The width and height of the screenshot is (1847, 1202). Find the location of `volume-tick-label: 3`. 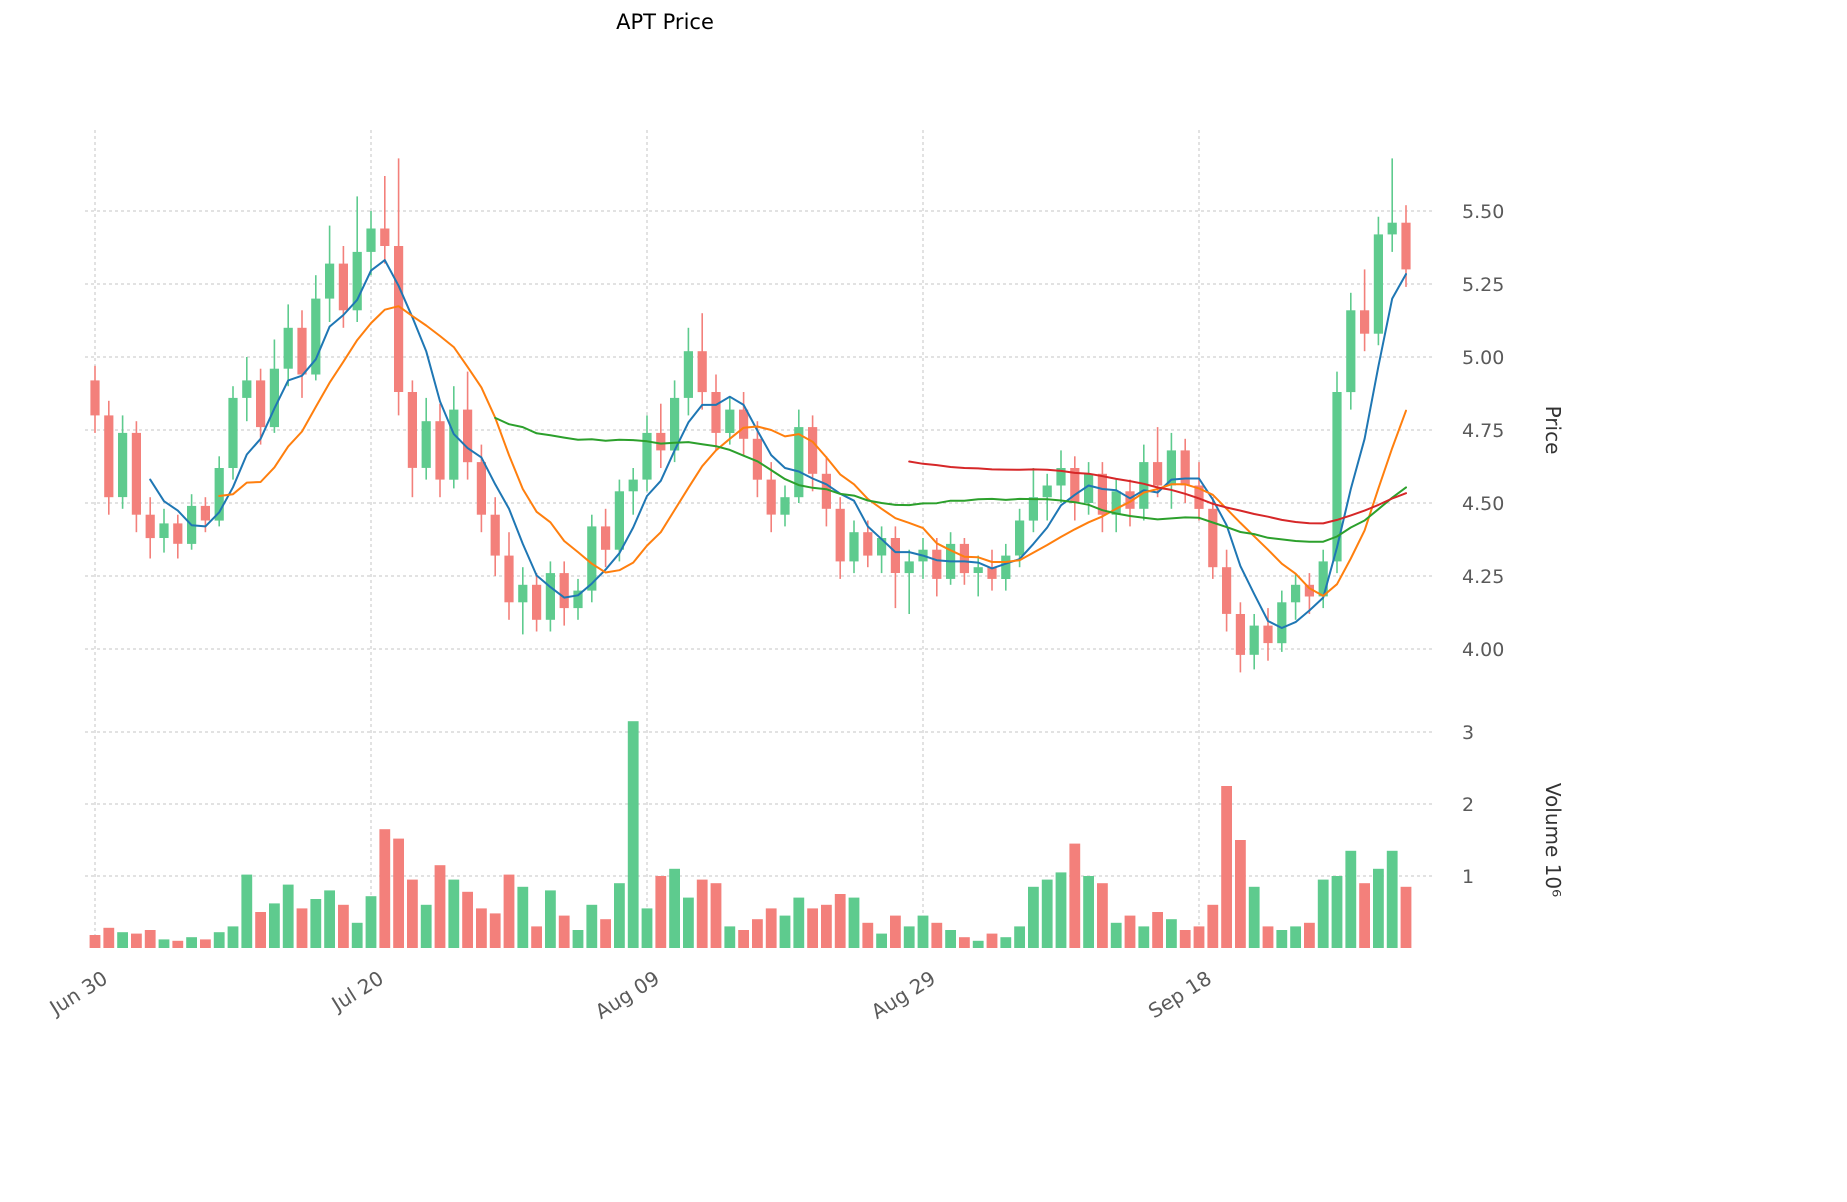

volume-tick-label: 3 is located at coordinates (1468, 733).